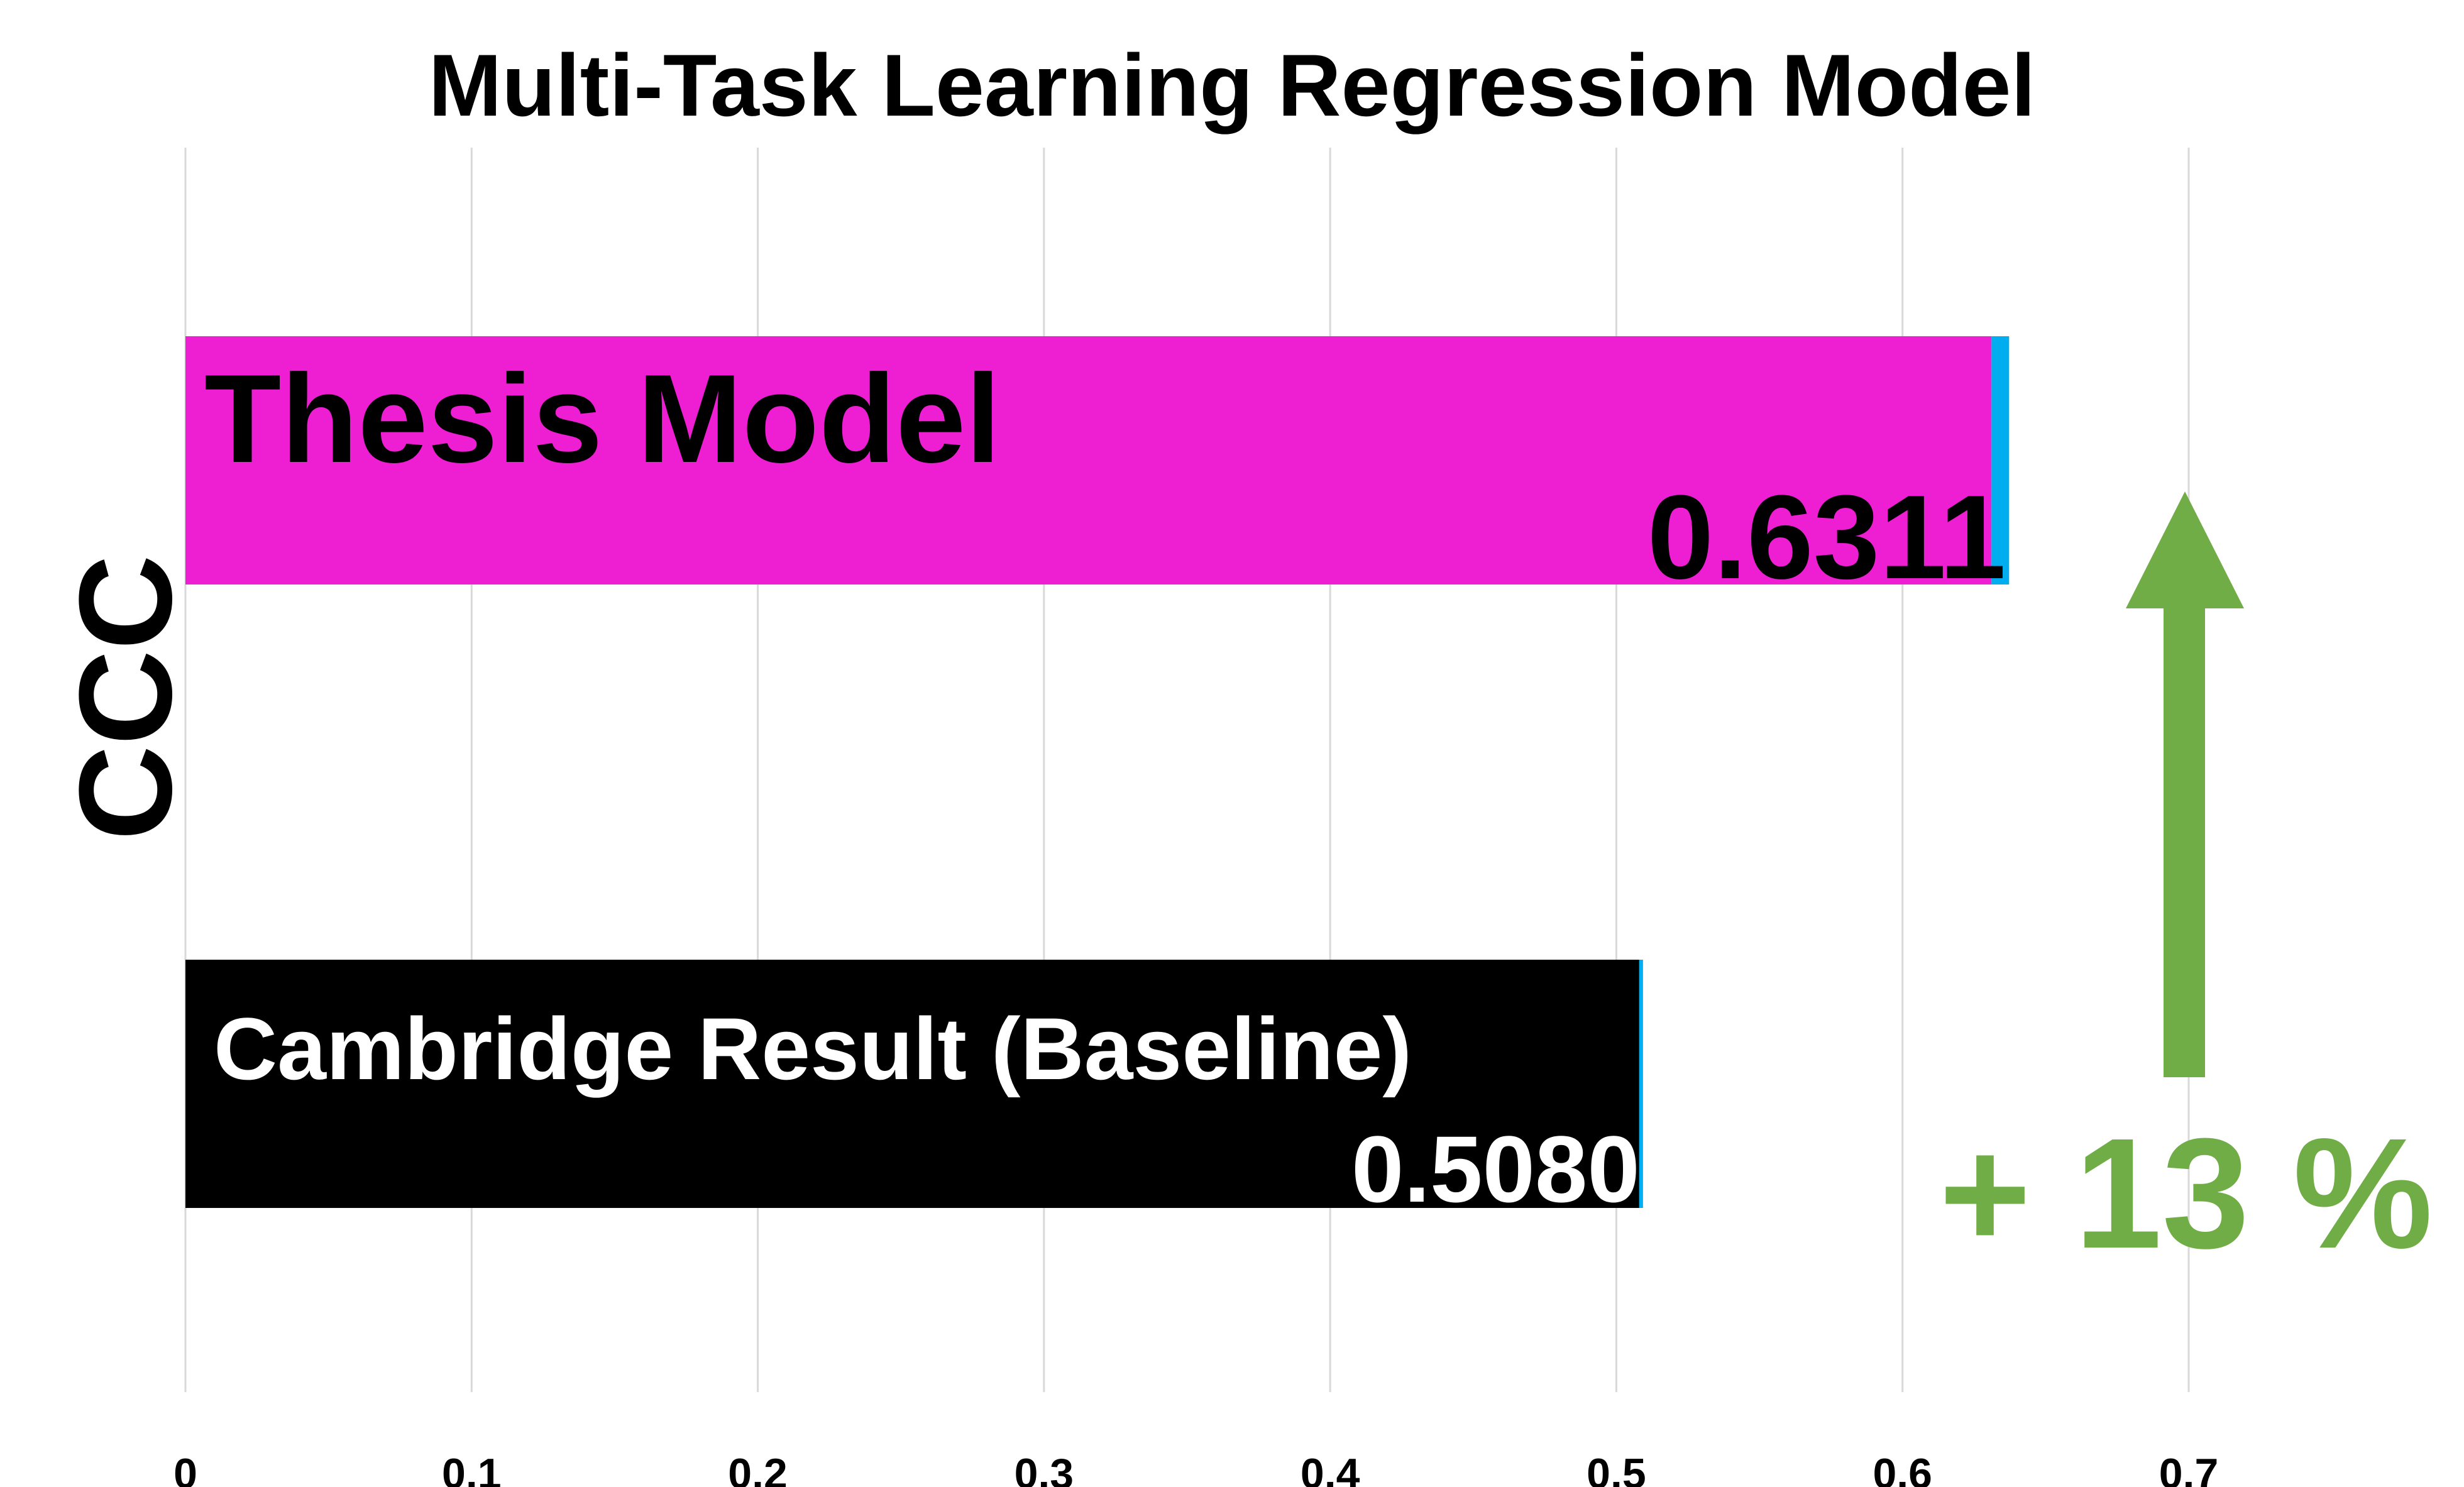 The height and width of the screenshot is (1487, 2464). I want to click on chart-title: Multi-Task Learning Regression Model, so click(1232, 85).